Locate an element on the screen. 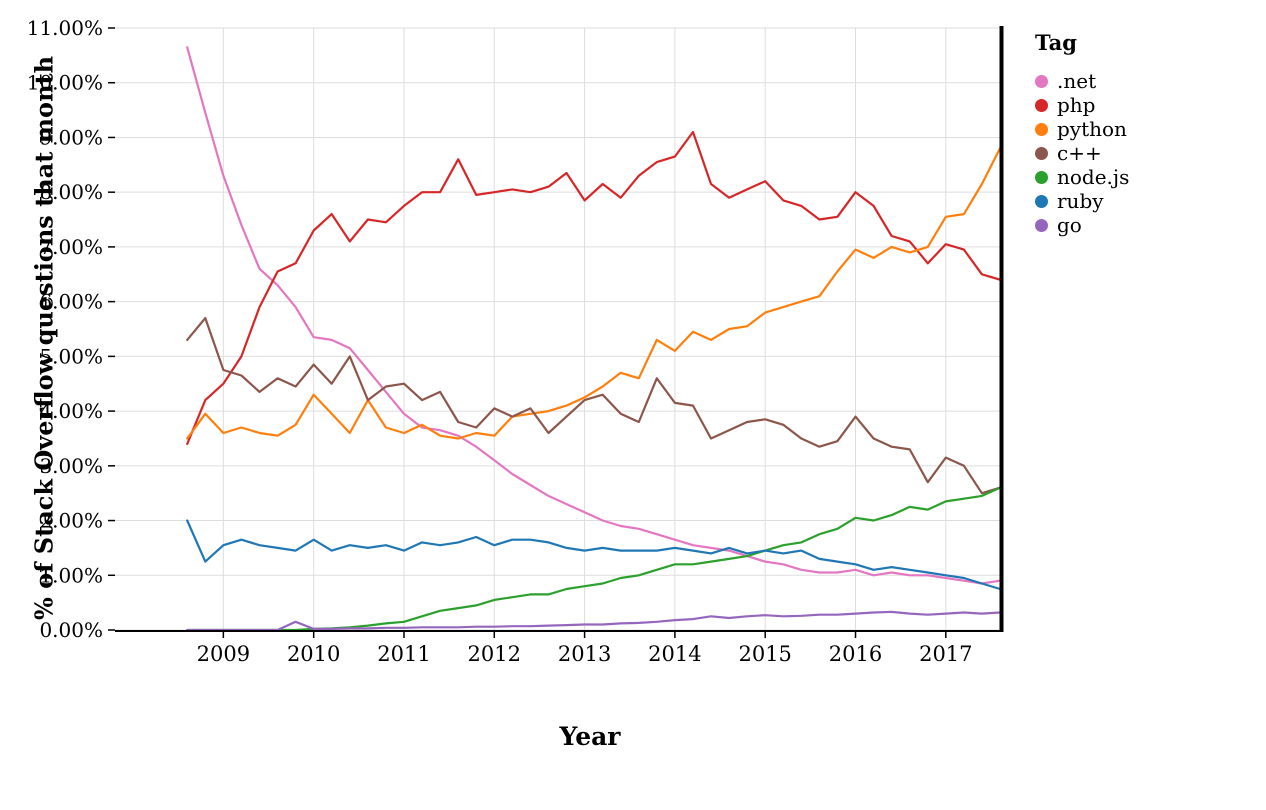 The image size is (1266, 810). y-tick-label: 3.00% is located at coordinates (71, 466).